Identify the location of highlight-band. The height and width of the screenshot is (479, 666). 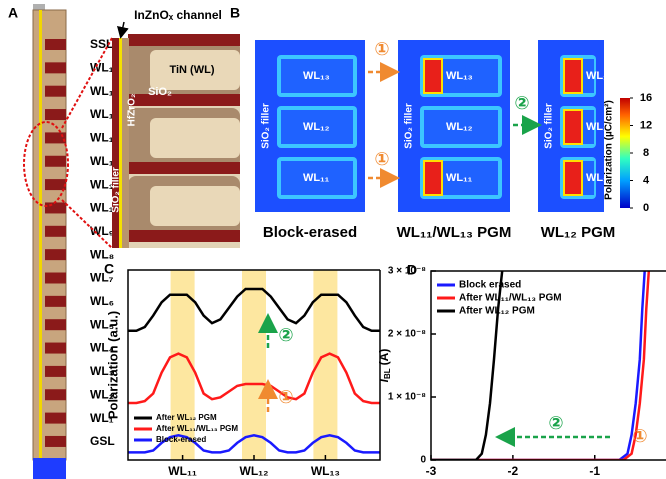
(254, 365).